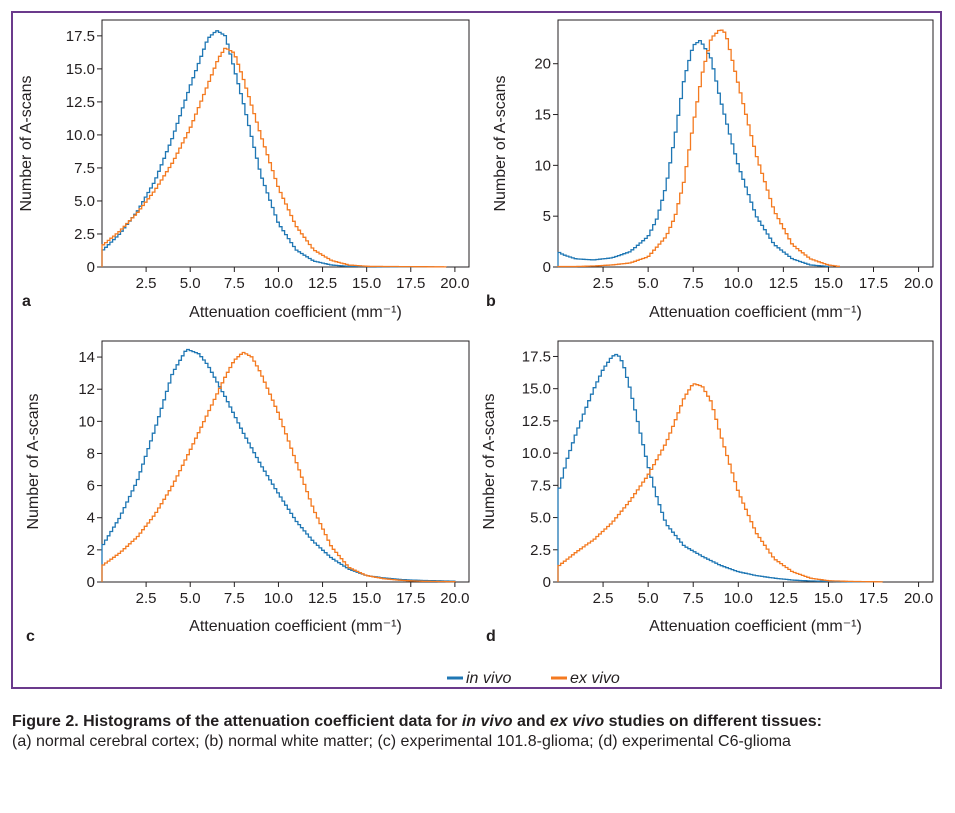 This screenshot has width=955, height=813. What do you see at coordinates (488, 678) in the screenshot?
I see `legend-label-in-vivo: in vivo` at bounding box center [488, 678].